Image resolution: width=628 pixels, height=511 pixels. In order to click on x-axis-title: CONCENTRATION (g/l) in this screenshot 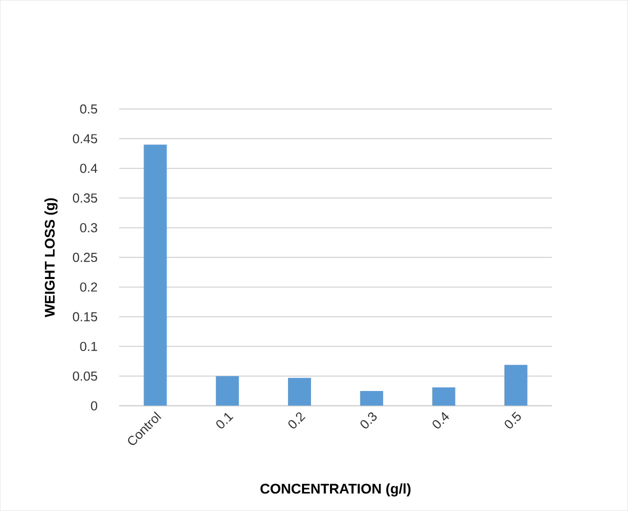, I will do `click(335, 489)`.